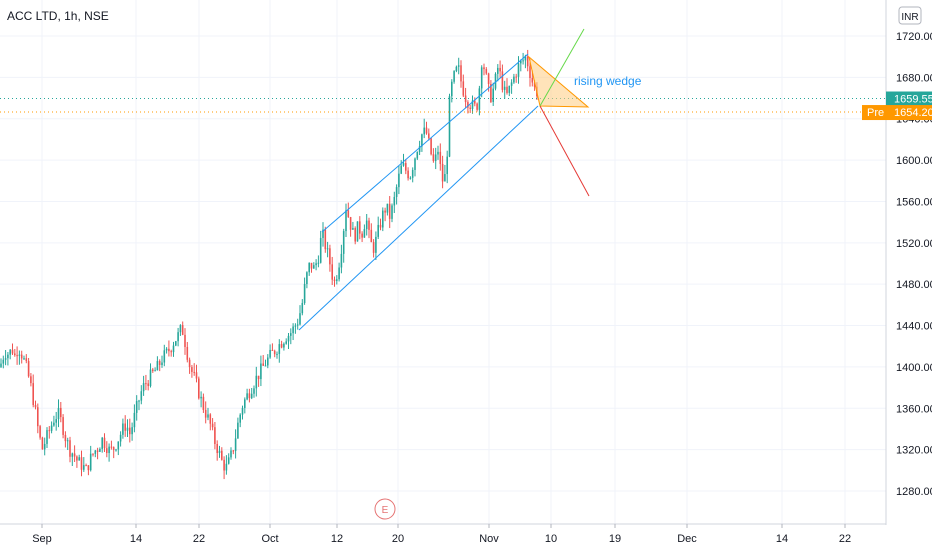 The width and height of the screenshot is (932, 550). What do you see at coordinates (425, 143) in the screenshot?
I see `channel-upper-line` at bounding box center [425, 143].